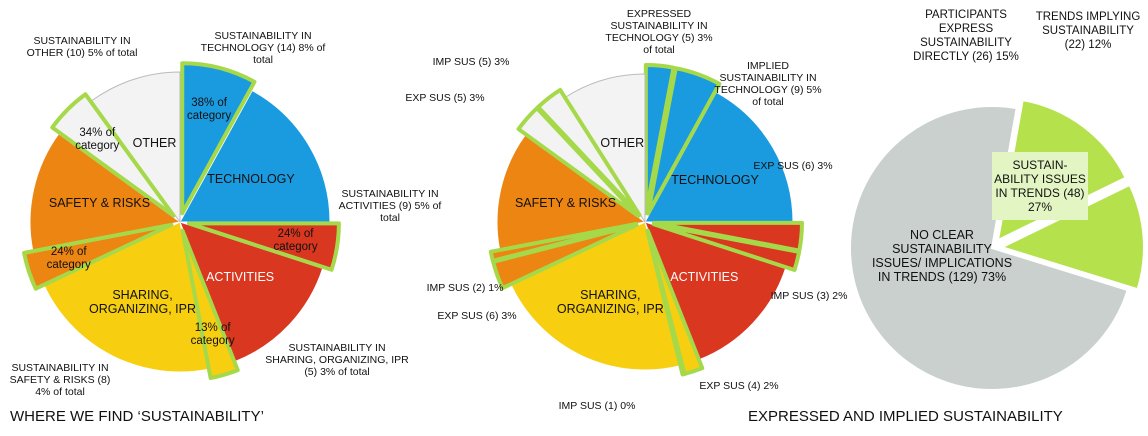 This screenshot has height=436, width=1148. Describe the element at coordinates (597, 406) in the screenshot. I see `highlight-label: IMP SUS (1) 0%` at that location.